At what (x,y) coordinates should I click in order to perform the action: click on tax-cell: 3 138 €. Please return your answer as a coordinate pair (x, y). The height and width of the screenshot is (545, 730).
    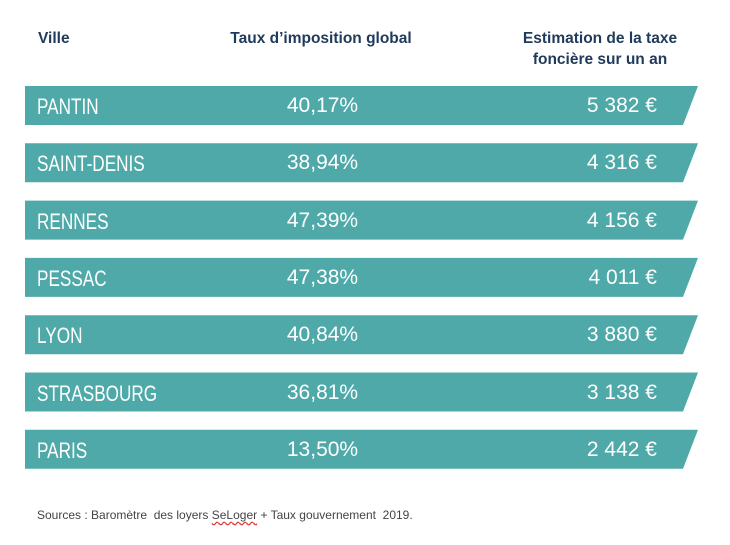
    Looking at the image, I should click on (621, 392).